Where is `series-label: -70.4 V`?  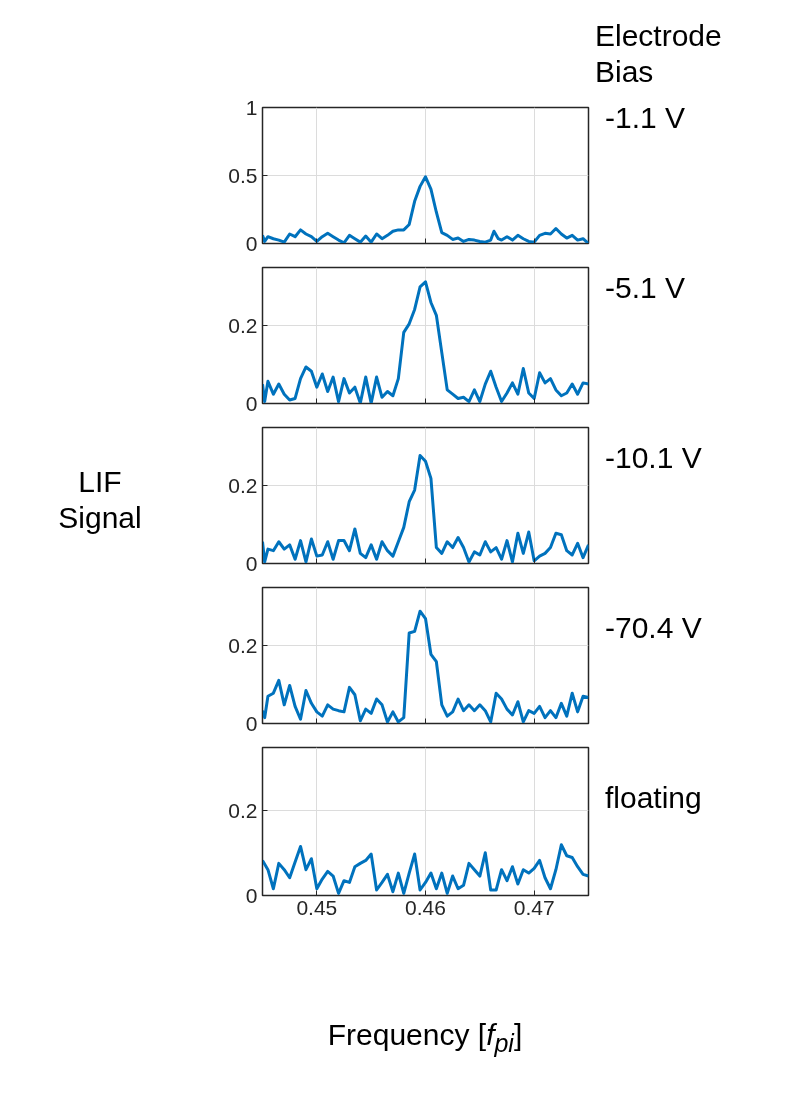
series-label: -70.4 V is located at coordinates (654, 628).